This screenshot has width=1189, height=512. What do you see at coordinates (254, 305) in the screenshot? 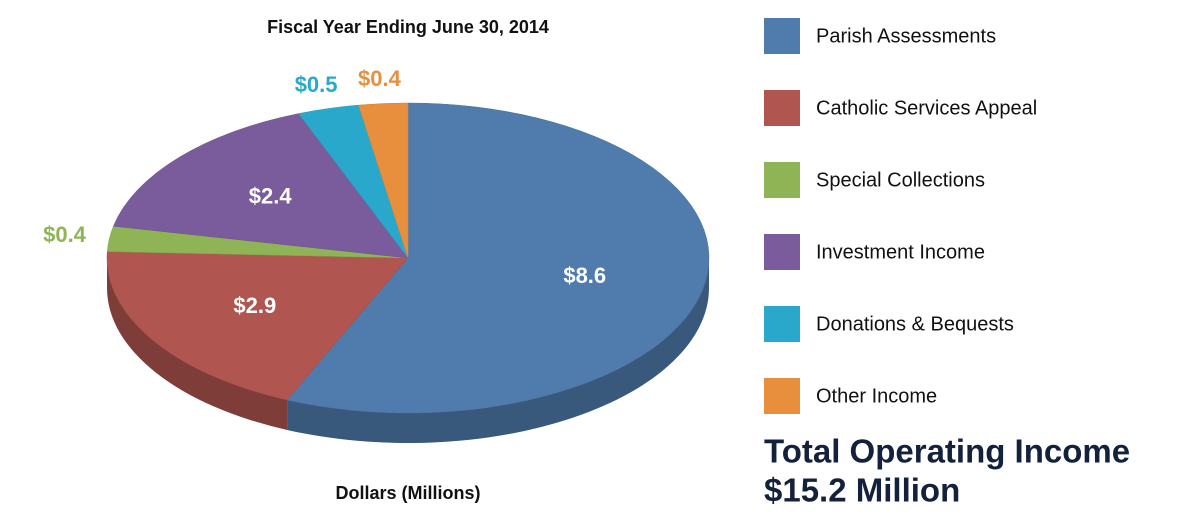
I see `data-label: $2.9` at bounding box center [254, 305].